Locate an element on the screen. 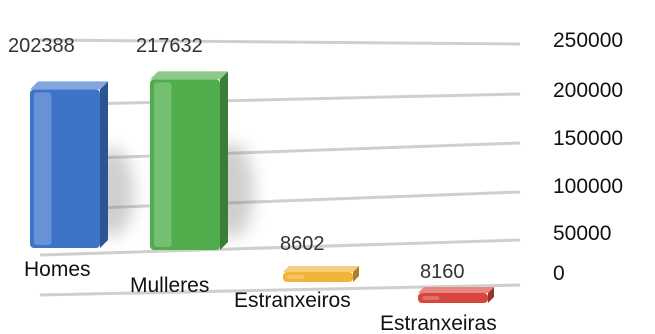  bar-estranxeiros is located at coordinates (321, 274).